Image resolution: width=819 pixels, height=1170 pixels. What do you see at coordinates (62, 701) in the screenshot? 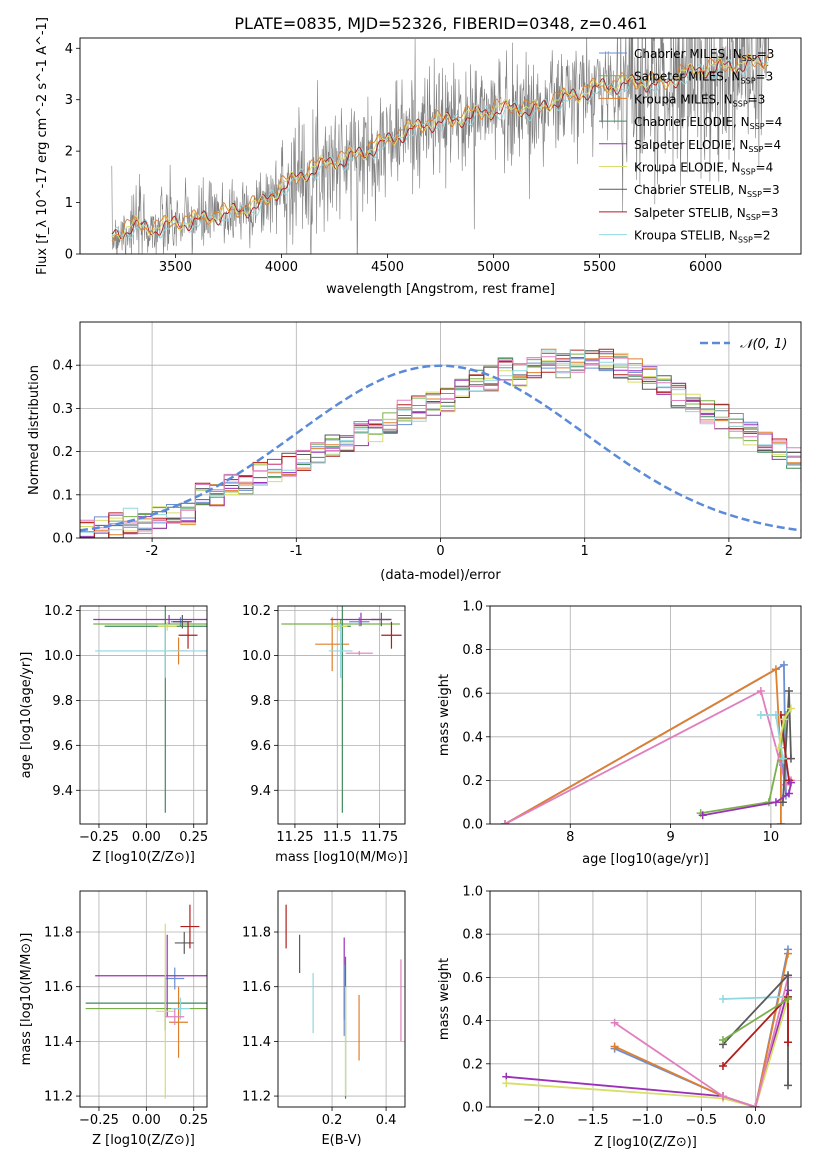
I see `y-tick-label: 9.8` at bounding box center [62, 701].